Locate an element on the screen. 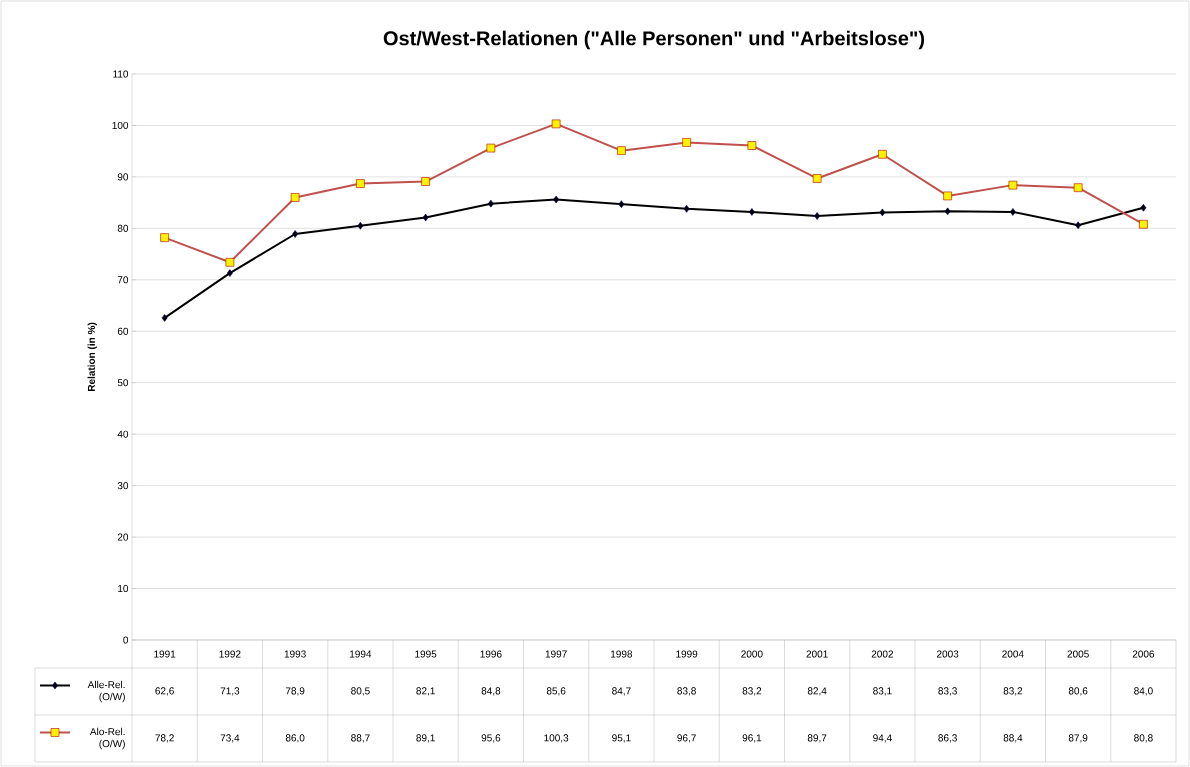 The height and width of the screenshot is (767, 1190). y-tick-label: 30 is located at coordinates (123, 486).